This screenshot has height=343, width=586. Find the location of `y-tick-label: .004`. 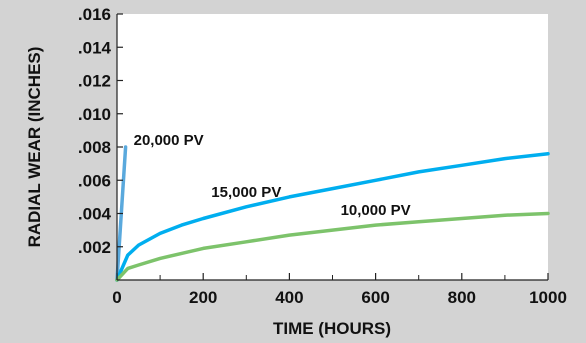

y-tick-label: .004 is located at coordinates (95, 214).